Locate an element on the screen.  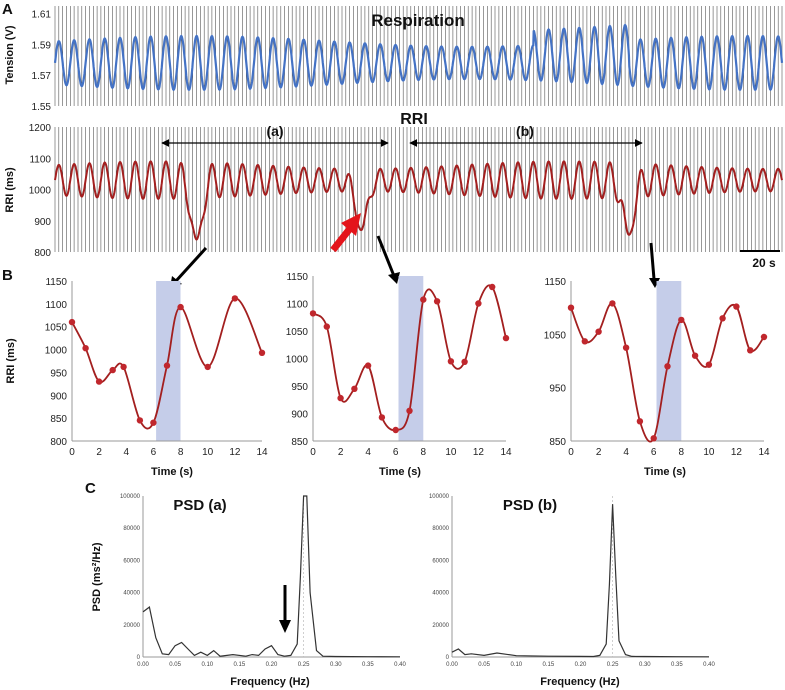
x-tick-label: 8 is located at coordinates (682, 452).